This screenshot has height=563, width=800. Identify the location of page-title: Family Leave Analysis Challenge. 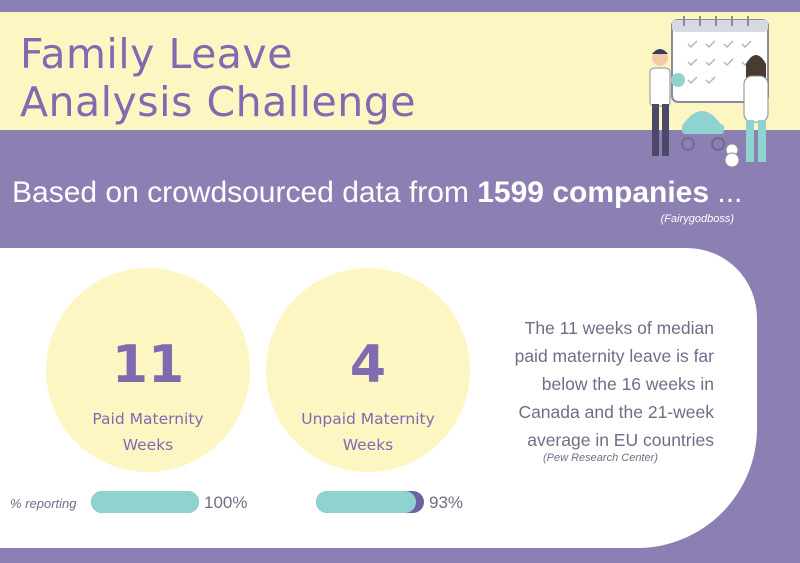
(218, 78).